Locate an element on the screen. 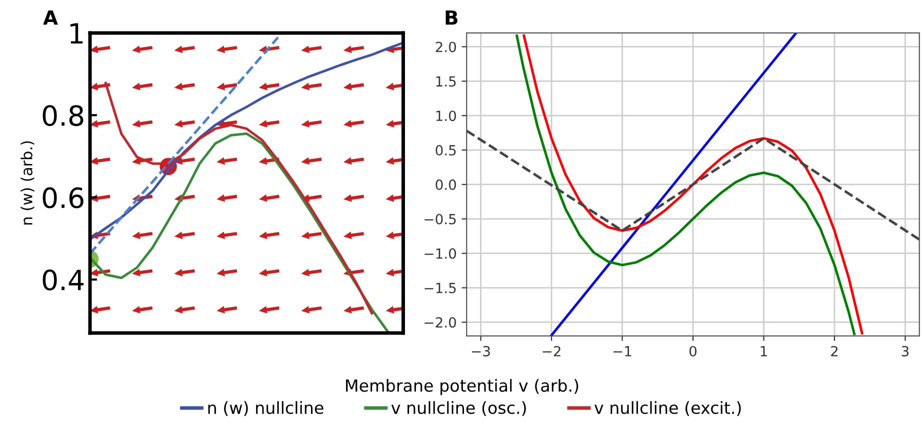 Image resolution: width=924 pixels, height=428 pixels. y-tick-label: 0.6 is located at coordinates (63, 197).